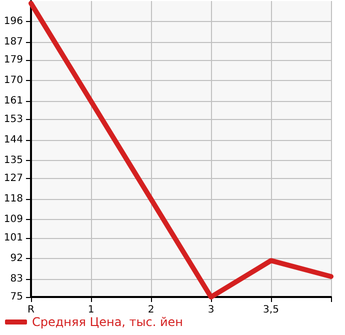  I want to click on x-tick-label: R, so click(31, 310).